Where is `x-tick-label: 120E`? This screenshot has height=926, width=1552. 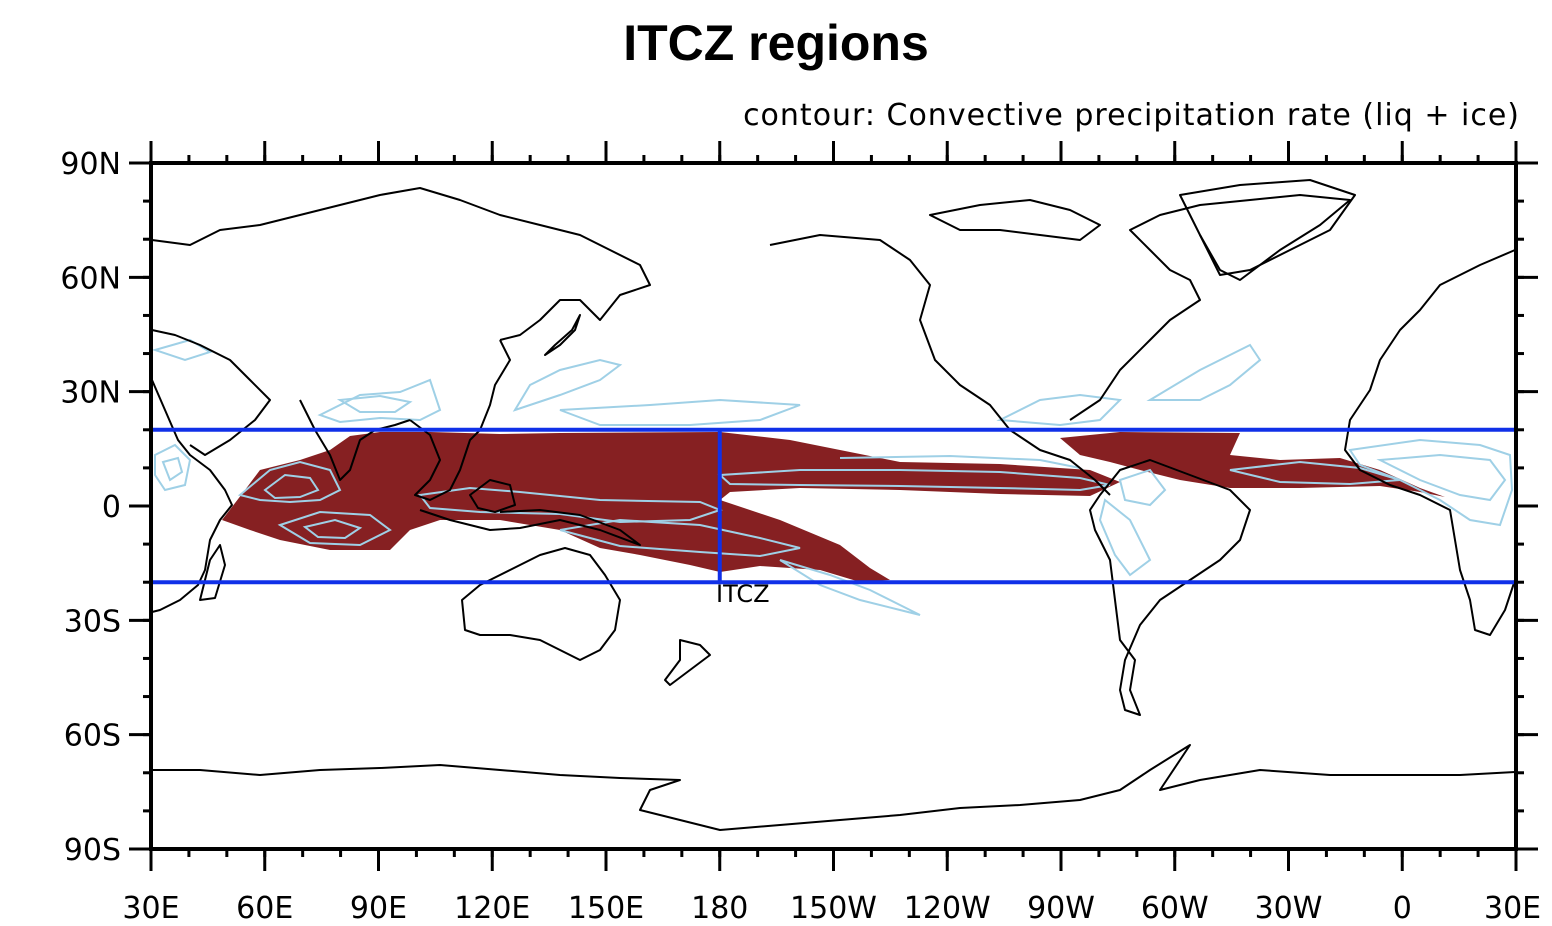 x-tick-label: 120E is located at coordinates (492, 908).